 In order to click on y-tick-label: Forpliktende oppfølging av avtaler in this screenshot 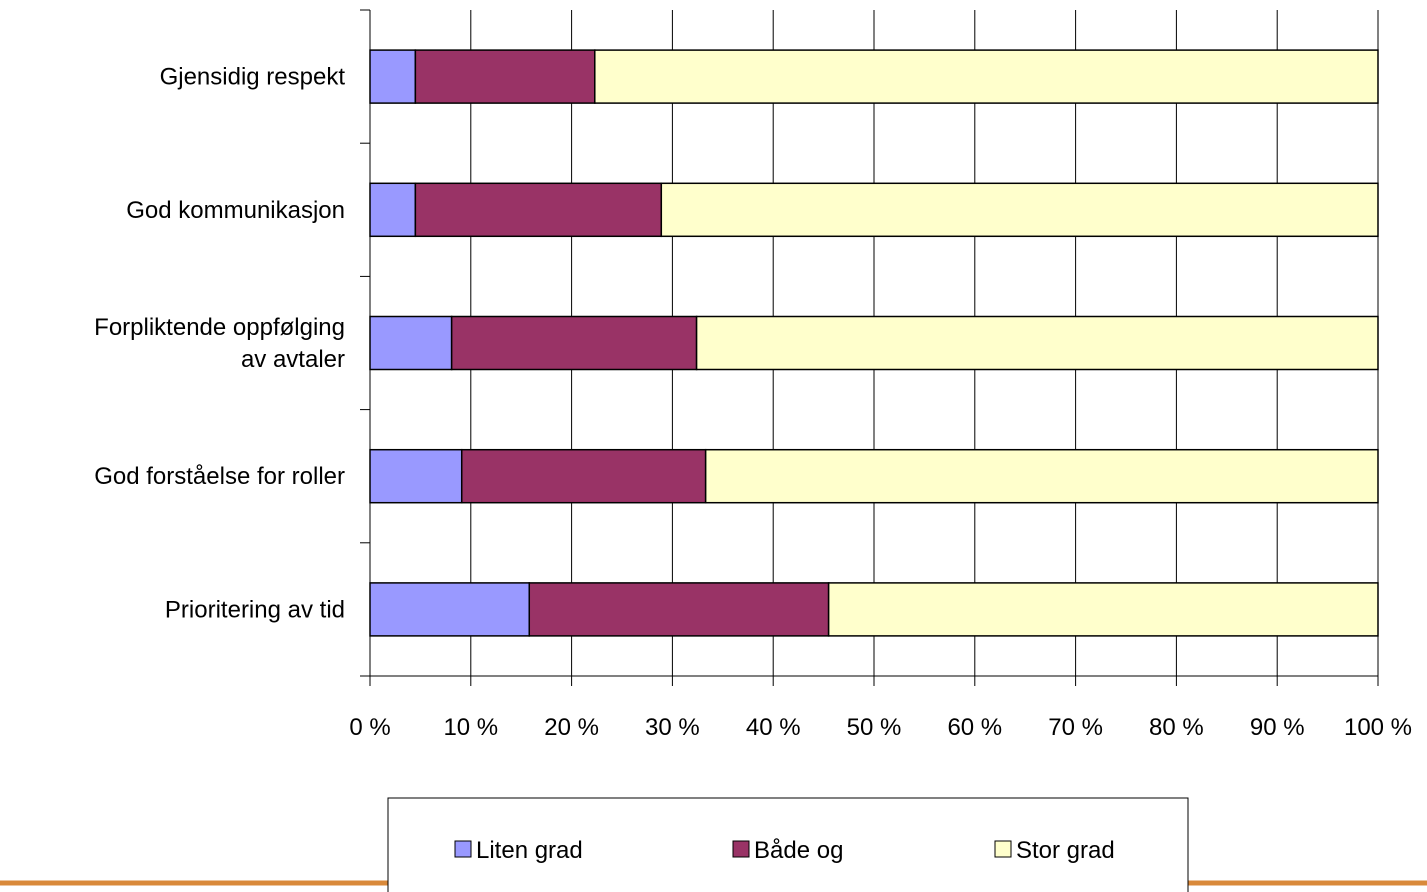, I will do `click(219, 343)`.